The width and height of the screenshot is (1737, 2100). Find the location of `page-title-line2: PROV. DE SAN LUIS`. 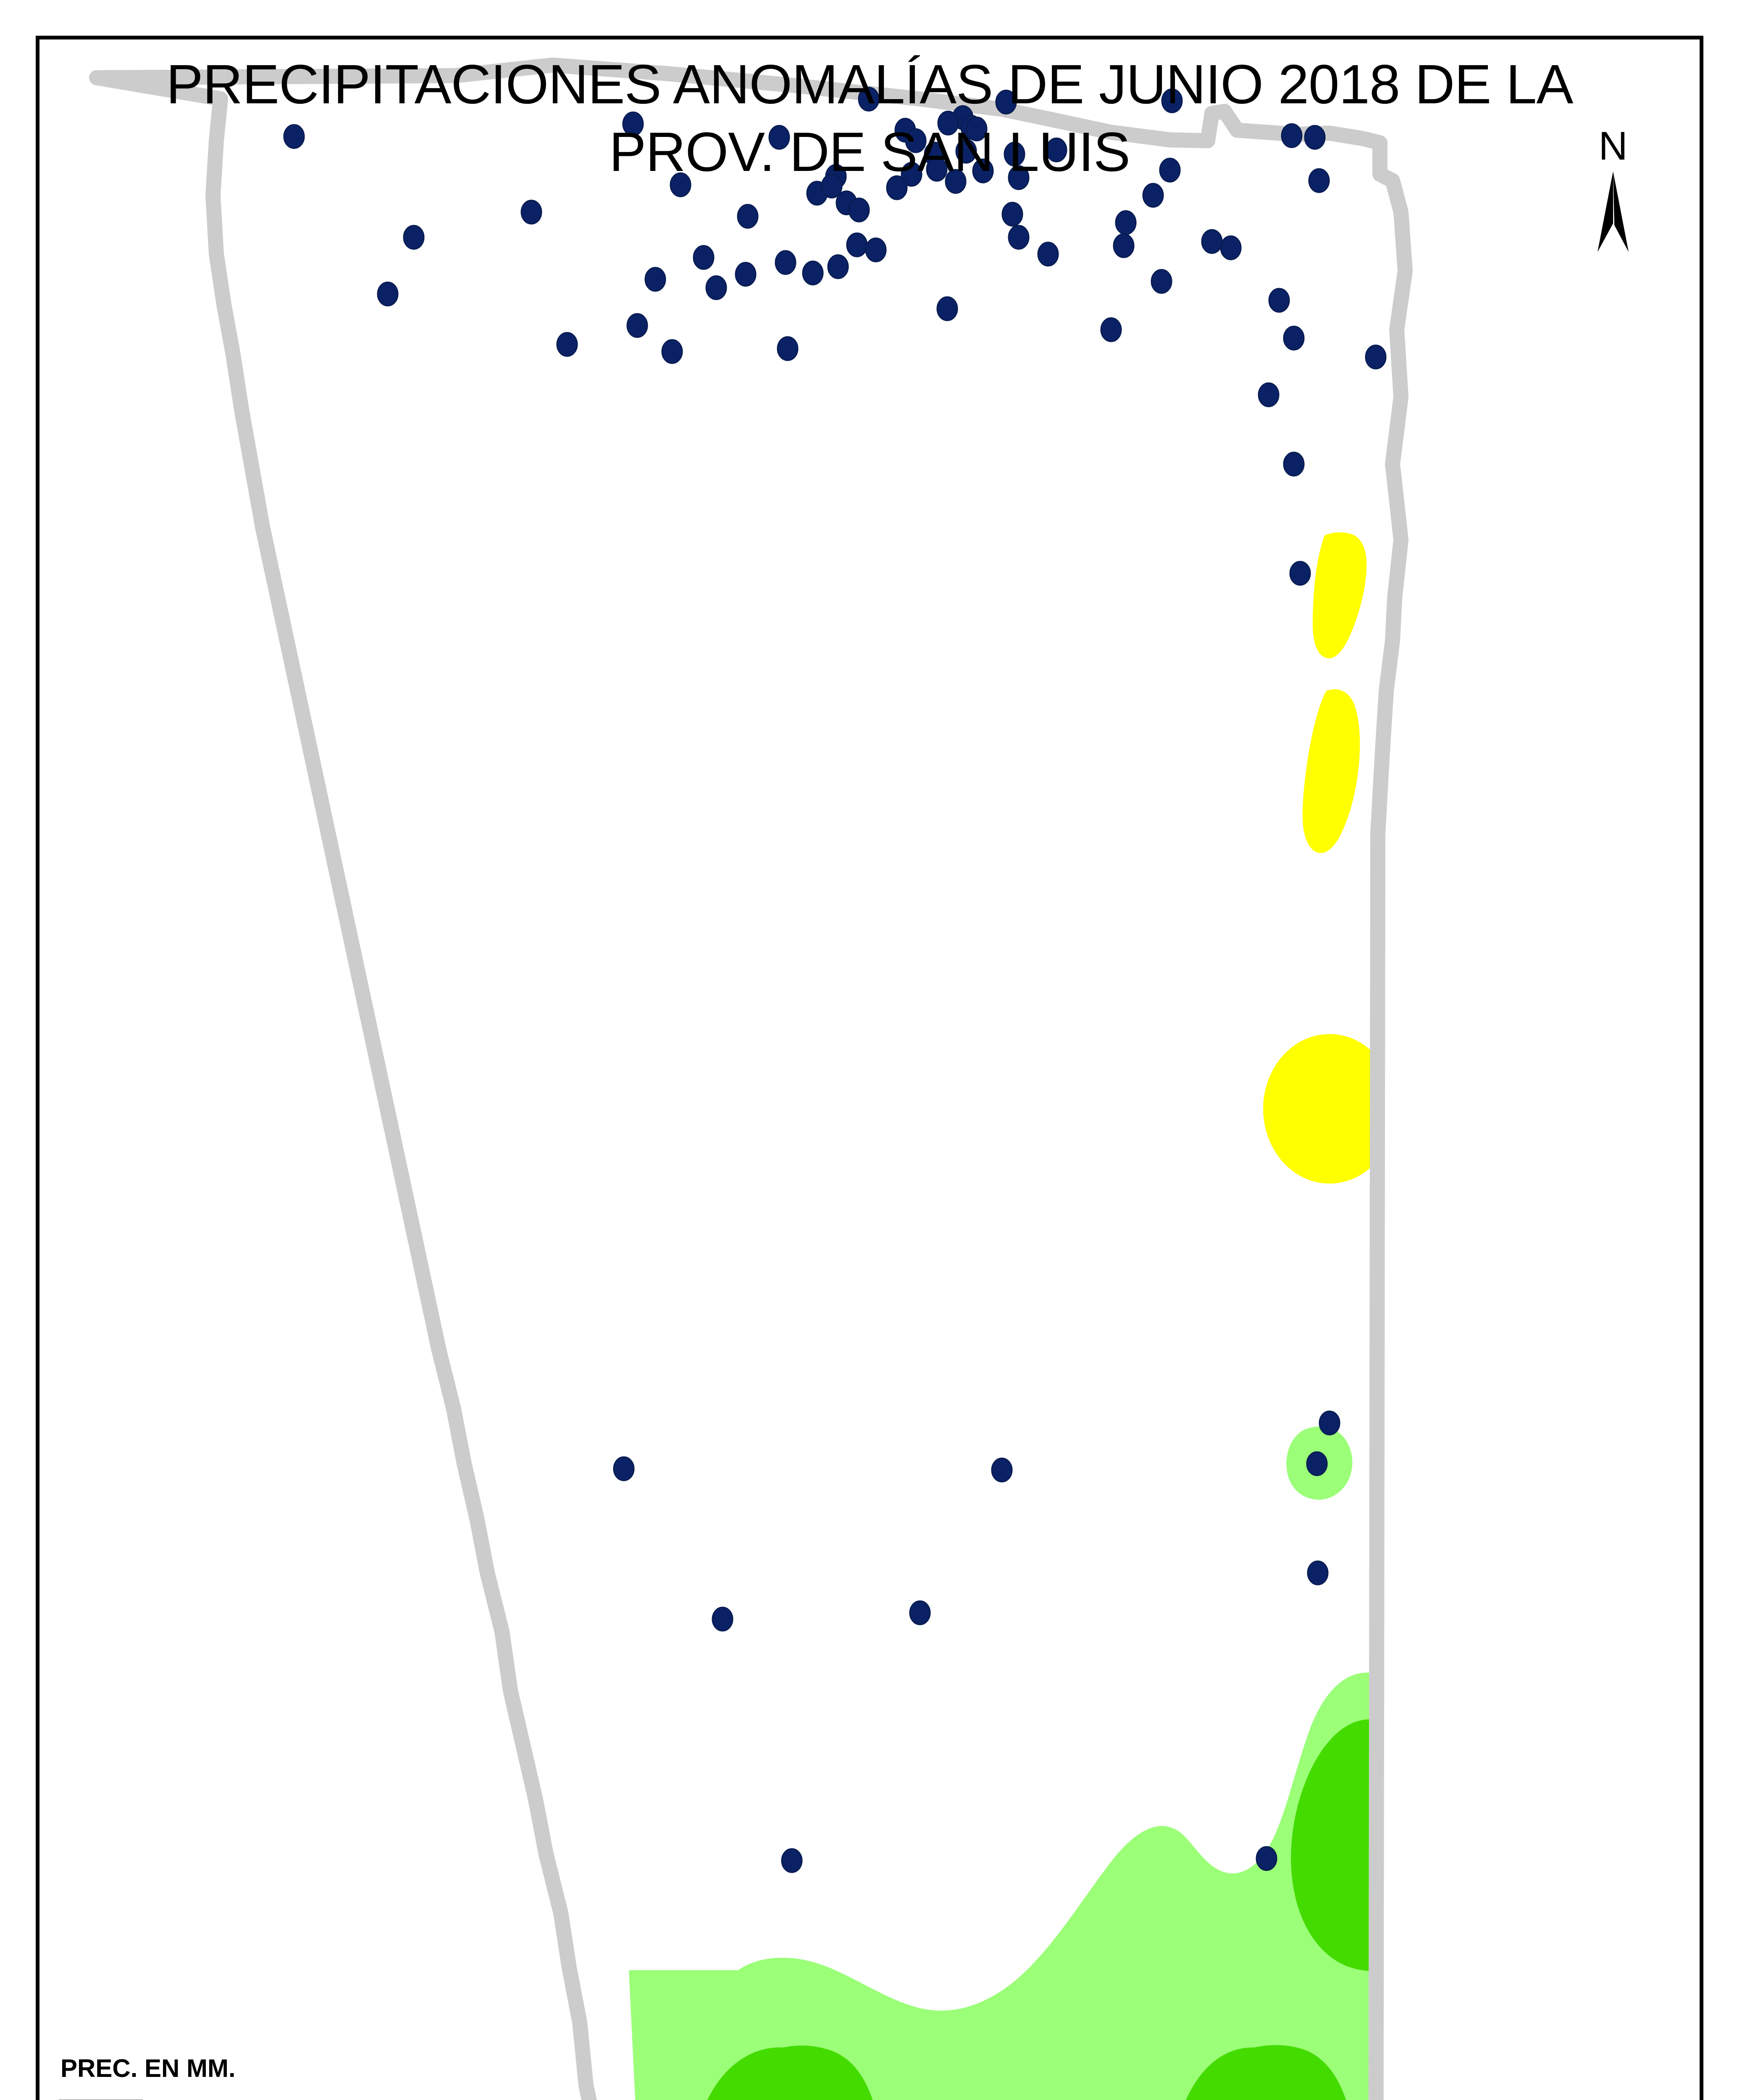

page-title-line2: PROV. DE SAN LUIS is located at coordinates (869, 152).